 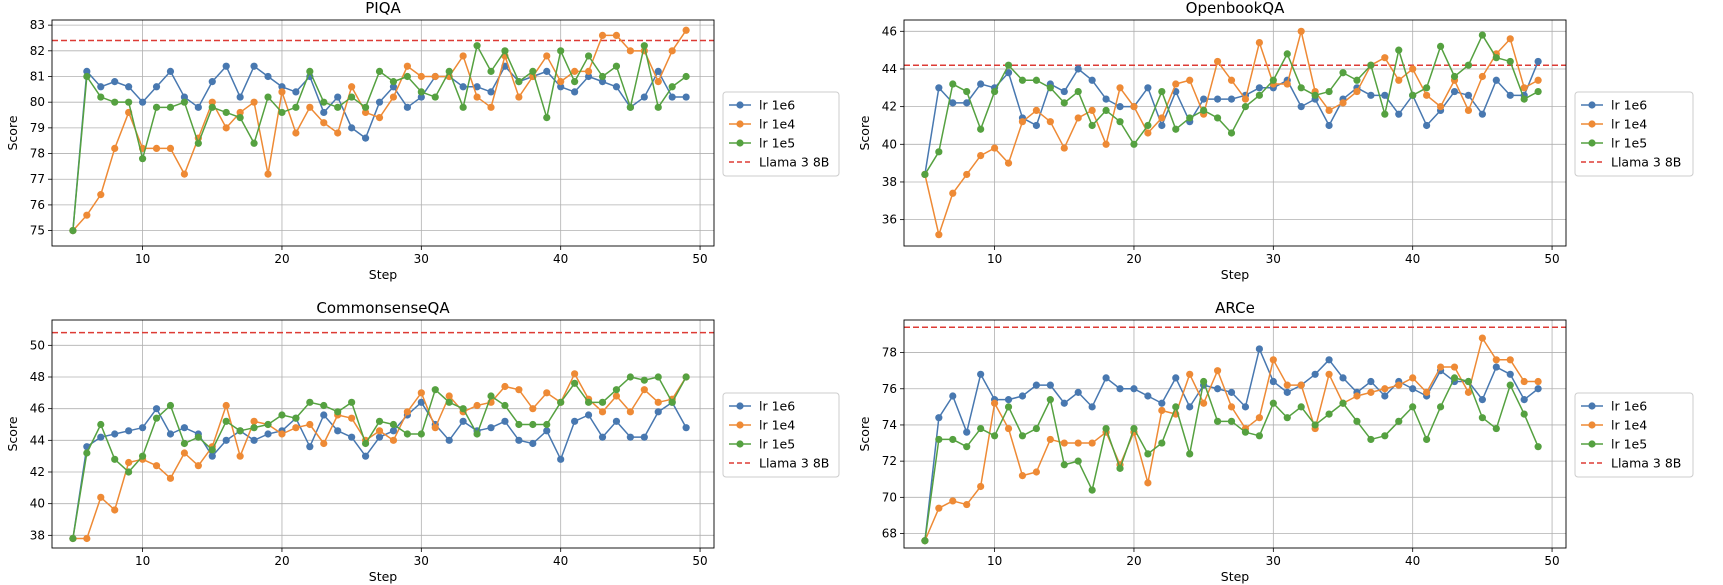 What do you see at coordinates (1614, 124) in the screenshot?
I see `legend-entry-lr-1e4: lr 1e4` at bounding box center [1614, 124].